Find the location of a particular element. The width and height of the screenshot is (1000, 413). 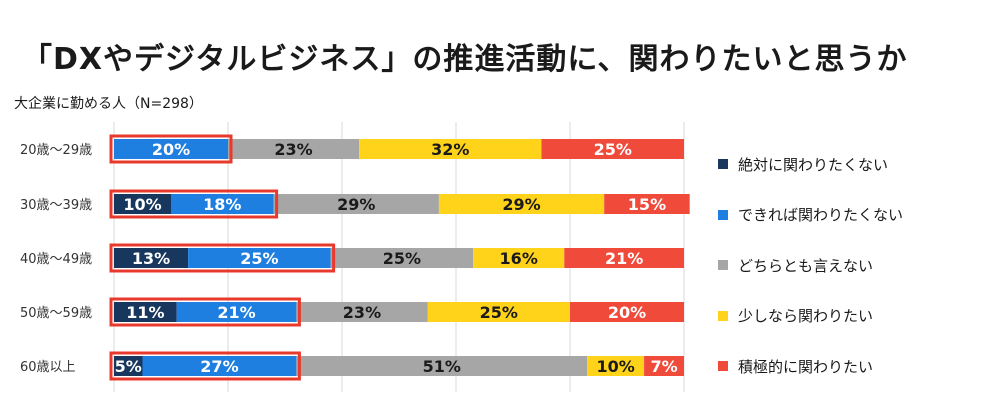

data-label: 16% is located at coordinates (519, 258).